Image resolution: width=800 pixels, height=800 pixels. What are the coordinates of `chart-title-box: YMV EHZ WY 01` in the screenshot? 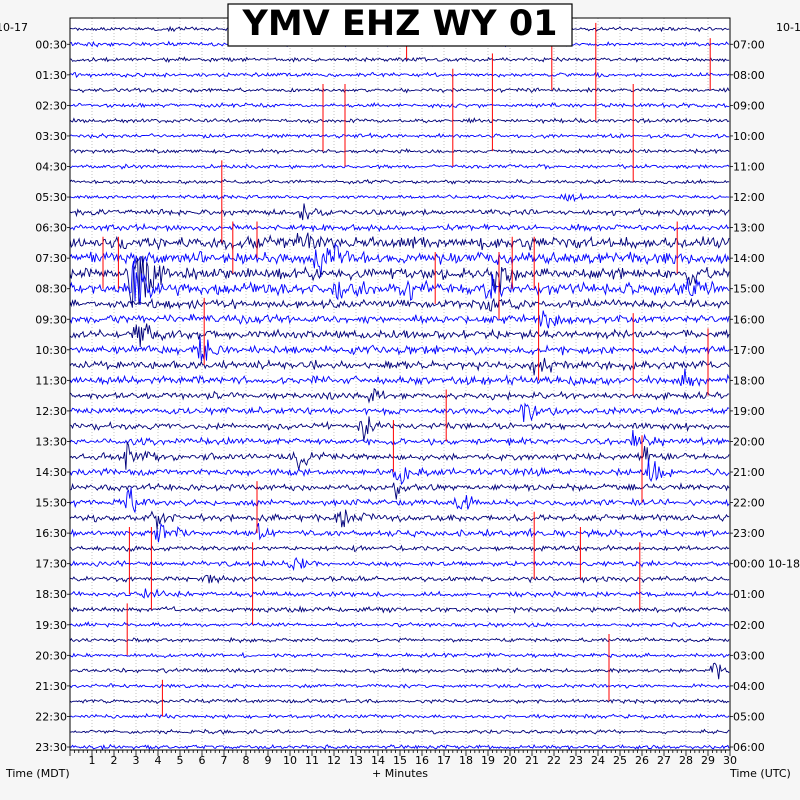 It's located at (400, 25).